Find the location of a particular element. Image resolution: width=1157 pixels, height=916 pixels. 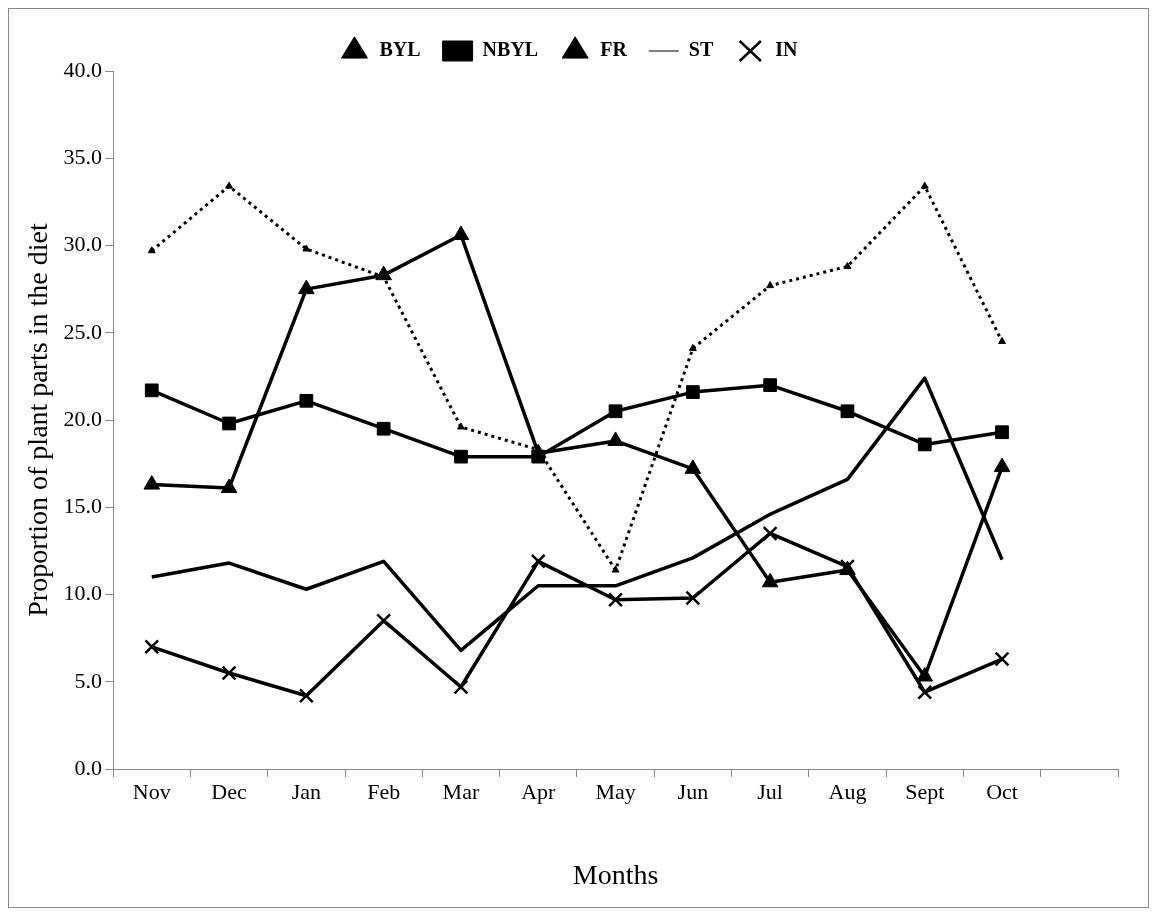

y-tick-label: 40.0 is located at coordinates (83, 69).